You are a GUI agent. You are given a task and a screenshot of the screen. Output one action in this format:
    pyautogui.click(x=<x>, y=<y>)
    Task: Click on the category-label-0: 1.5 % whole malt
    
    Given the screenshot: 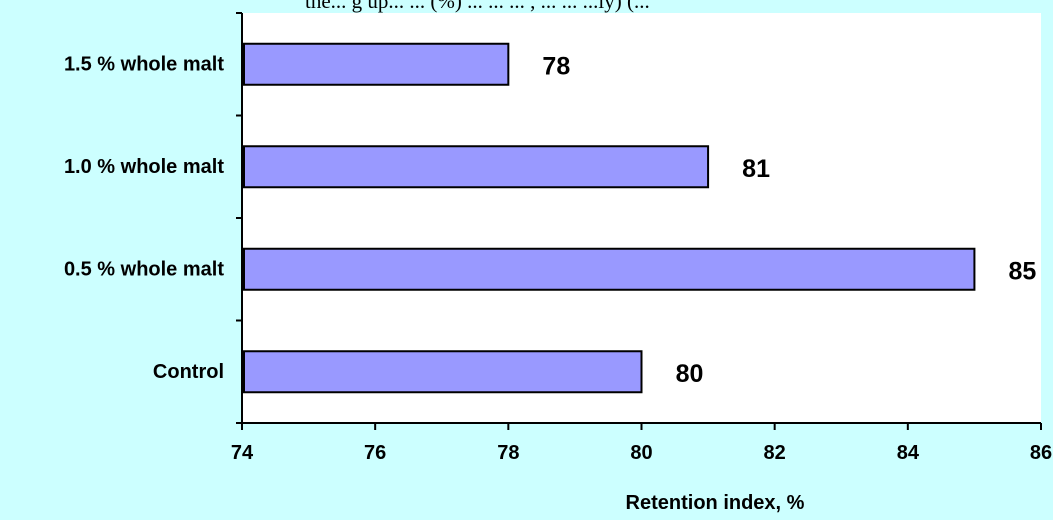 What is the action you would take?
    pyautogui.click(x=144, y=64)
    